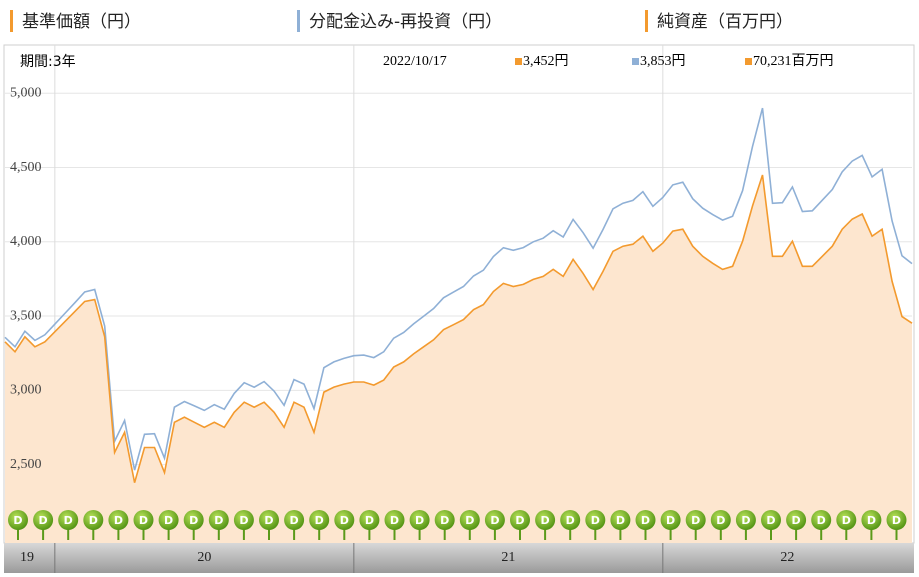 This screenshot has height=577, width=919. I want to click on readout-date: 2022/10/17, so click(415, 61).